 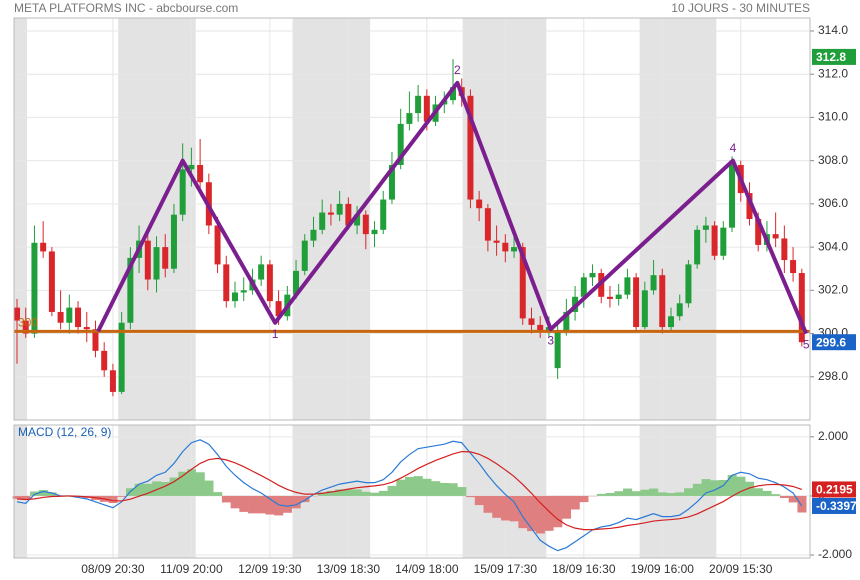 What do you see at coordinates (835, 554) in the screenshot?
I see `y-tick-label: -2.000` at bounding box center [835, 554].